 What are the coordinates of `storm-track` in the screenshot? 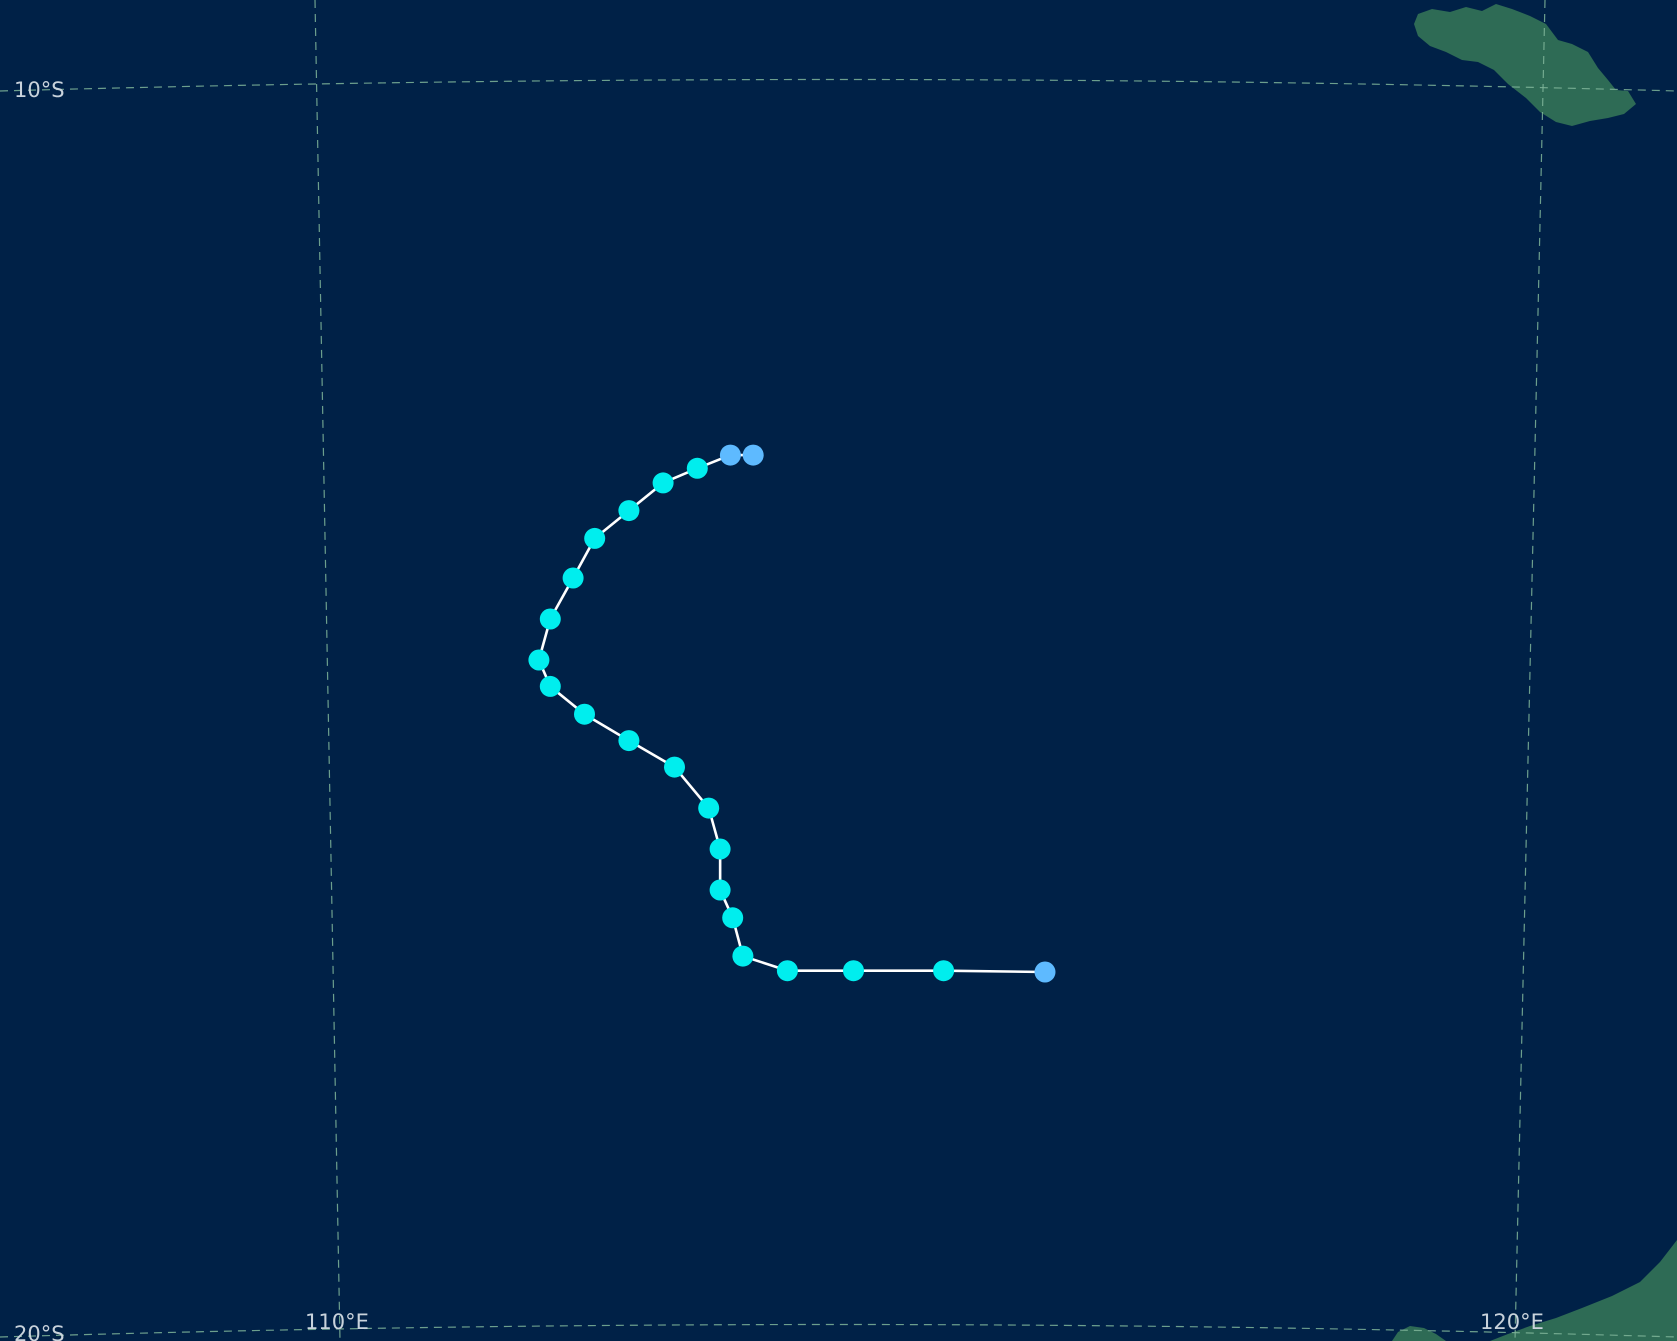 It's located at (792, 713).